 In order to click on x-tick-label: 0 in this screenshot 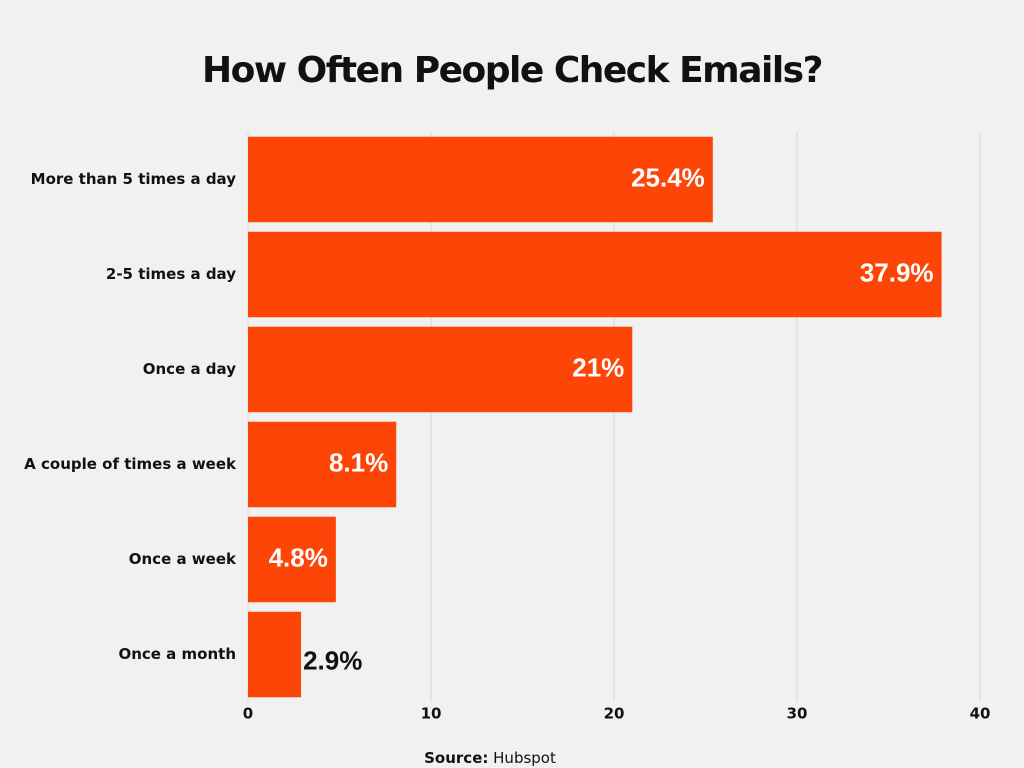, I will do `click(248, 714)`.